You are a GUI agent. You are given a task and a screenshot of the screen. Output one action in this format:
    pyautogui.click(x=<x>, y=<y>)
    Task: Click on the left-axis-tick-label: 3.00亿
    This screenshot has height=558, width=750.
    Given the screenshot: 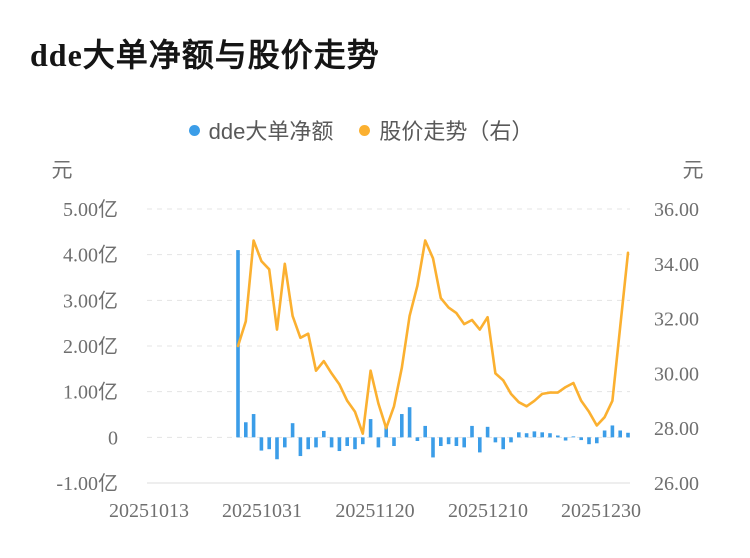 What is the action you would take?
    pyautogui.click(x=90, y=300)
    